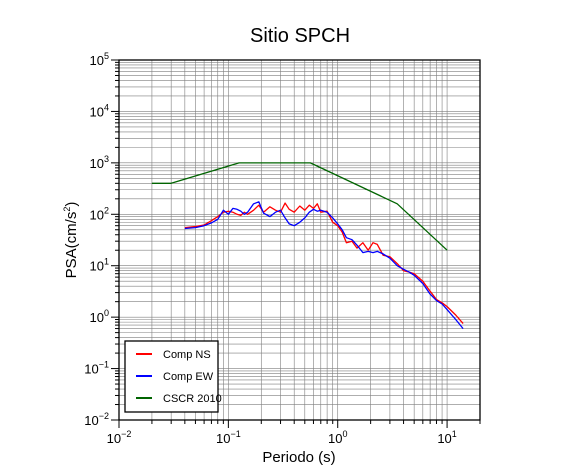  What do you see at coordinates (324, 265) in the screenshot?
I see `series-line-comp-ew` at bounding box center [324, 265].